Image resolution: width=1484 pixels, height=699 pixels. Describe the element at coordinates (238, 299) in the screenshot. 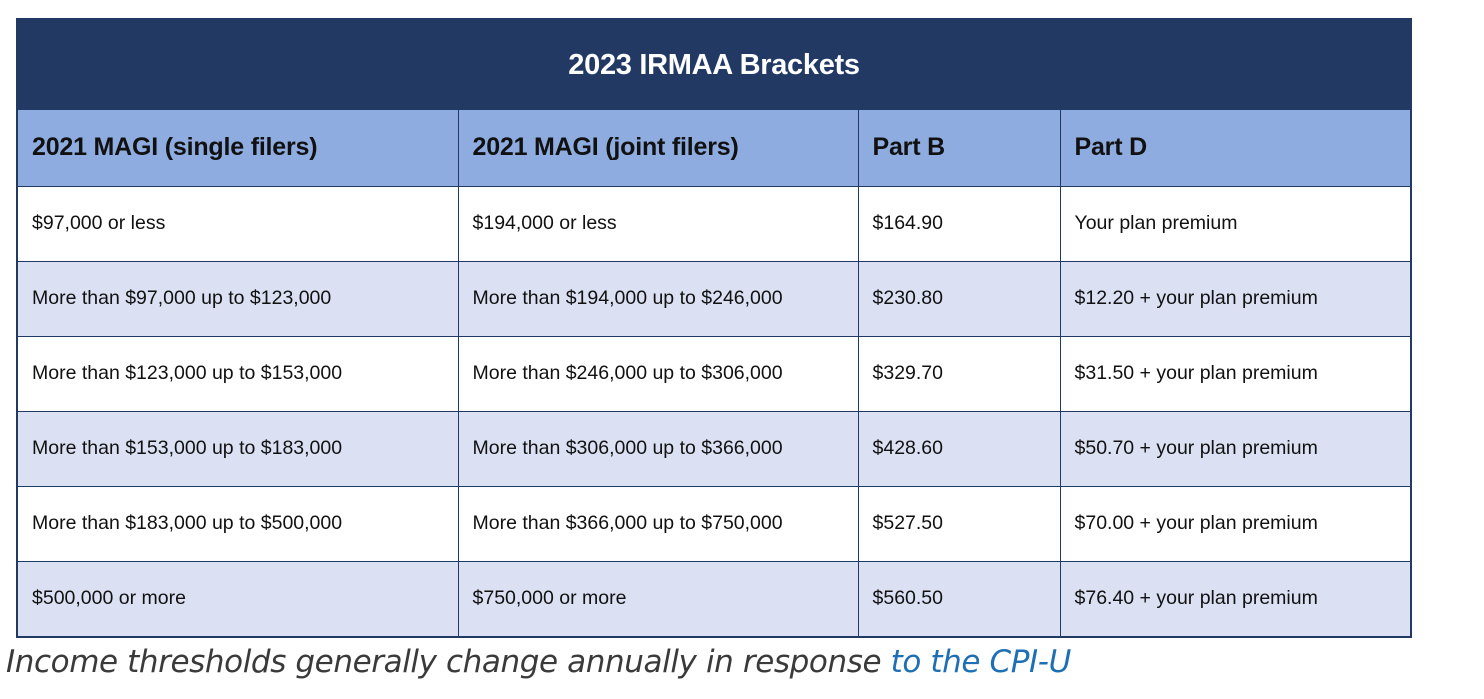

I see `cell-single-filers: More than $97,000 up to $123,000` at that location.